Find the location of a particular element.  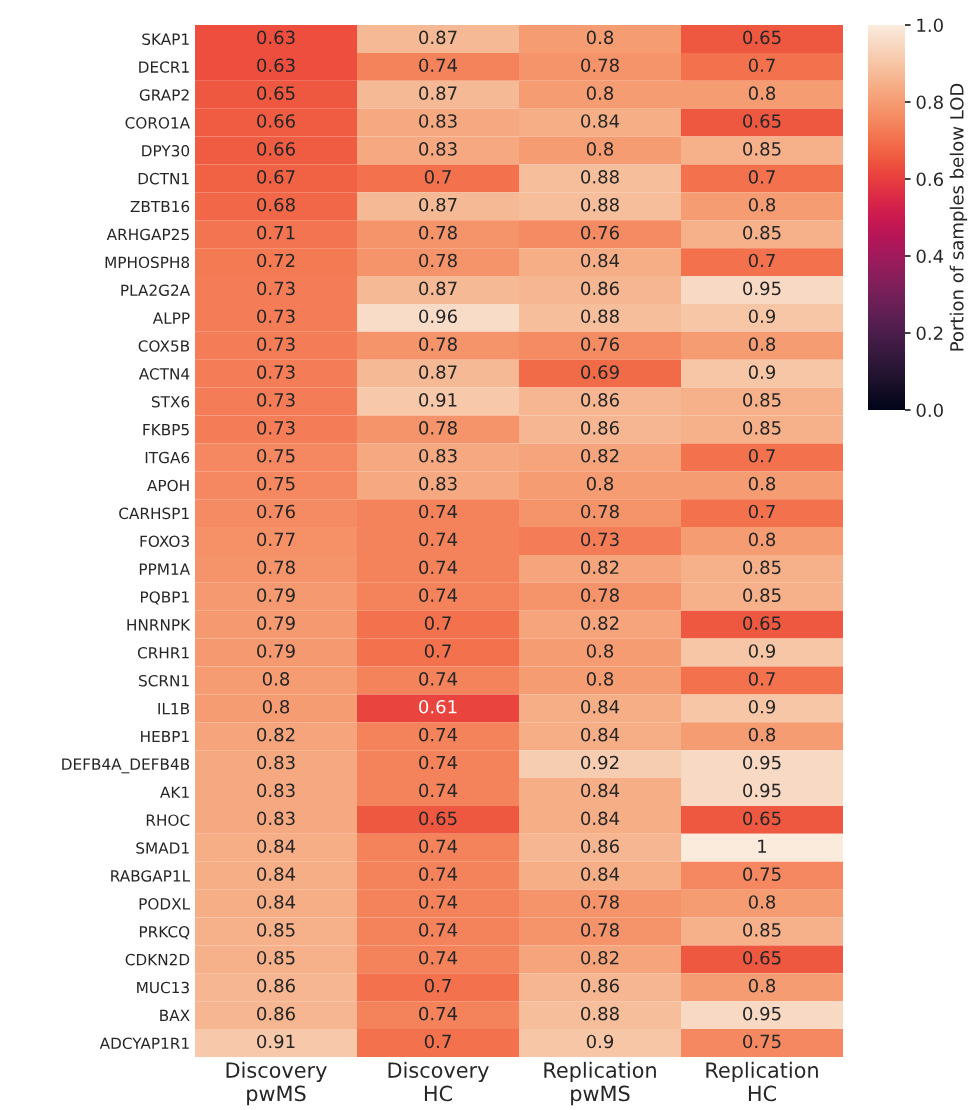

y-tick-label: PLA2G2A is located at coordinates (156, 290).